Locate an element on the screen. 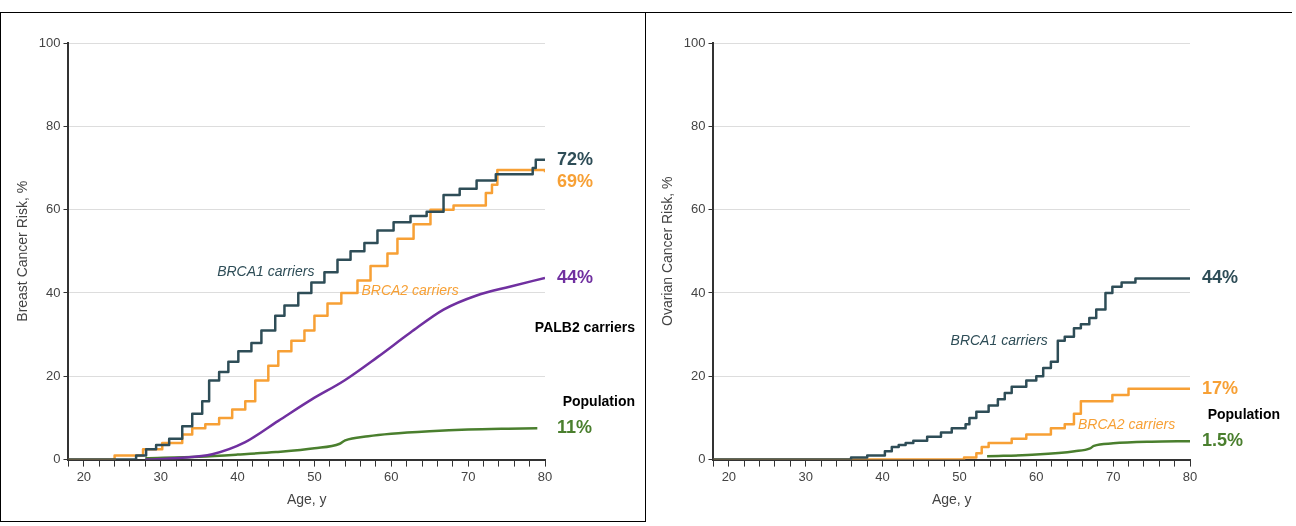  y-axis-title: Ovarian Cancer Risk, % is located at coordinates (667, 251).